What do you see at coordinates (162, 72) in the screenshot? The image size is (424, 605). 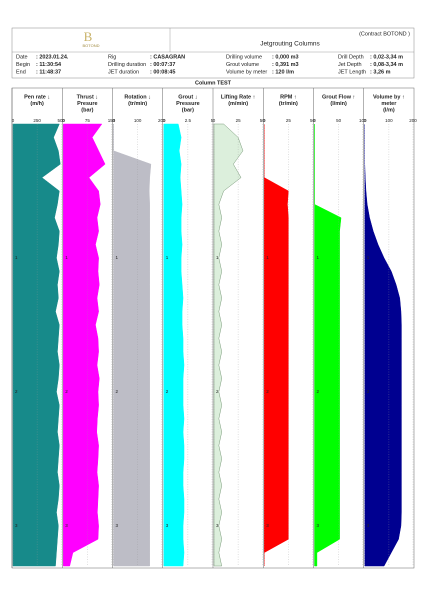 I see `field-value: : 00:08:45` at bounding box center [162, 72].